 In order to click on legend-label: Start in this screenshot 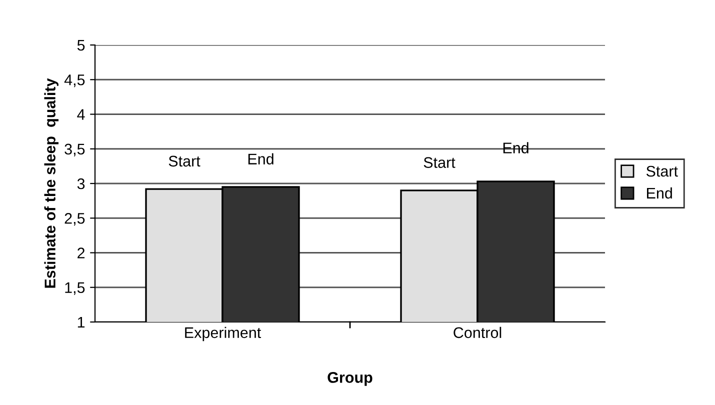, I will do `click(662, 171)`.